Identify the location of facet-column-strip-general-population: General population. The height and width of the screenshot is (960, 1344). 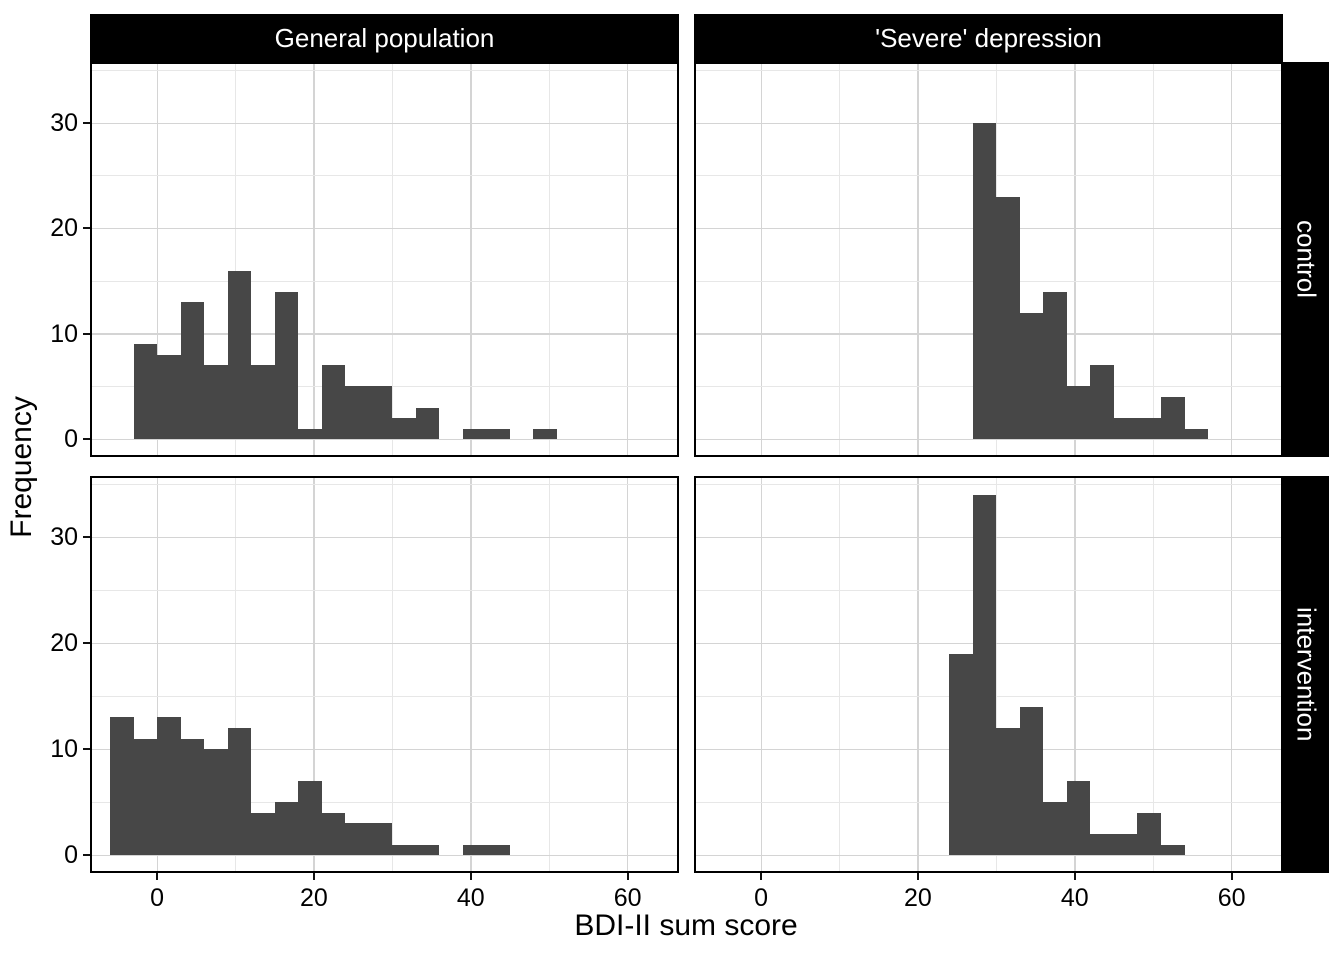
(384, 38).